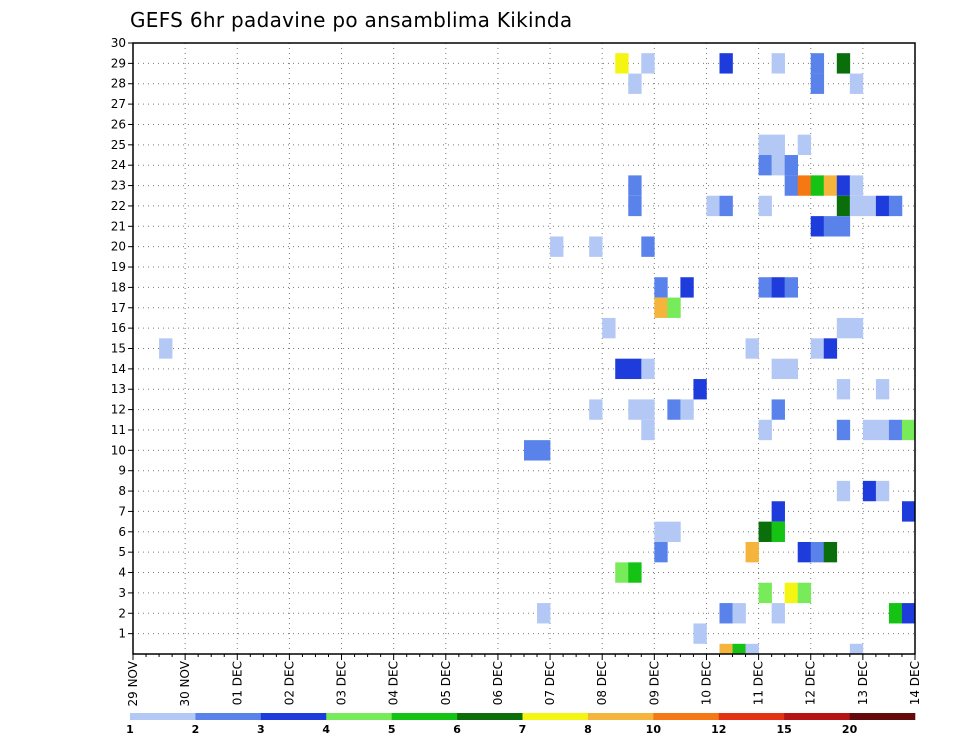 This screenshot has height=742, width=960. Describe the element at coordinates (588, 729) in the screenshot. I see `legend-label: 8` at that location.